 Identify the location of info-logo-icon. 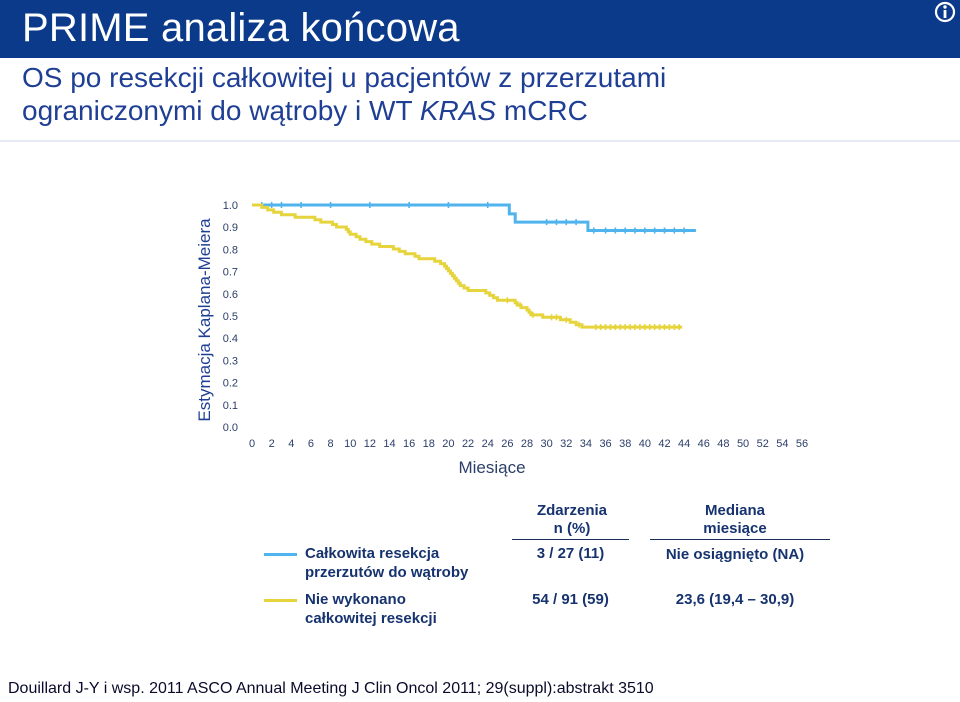
(945, 12).